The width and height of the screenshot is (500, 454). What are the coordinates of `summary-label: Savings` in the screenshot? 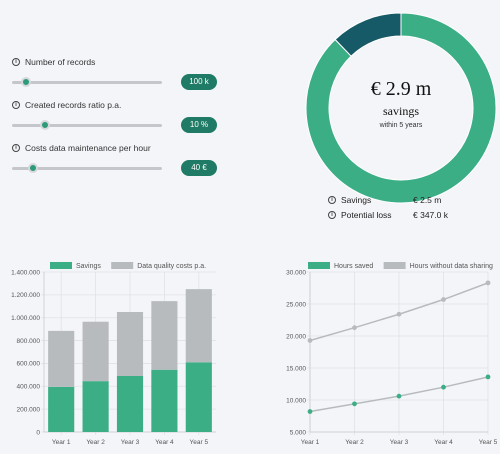 It's located at (356, 200).